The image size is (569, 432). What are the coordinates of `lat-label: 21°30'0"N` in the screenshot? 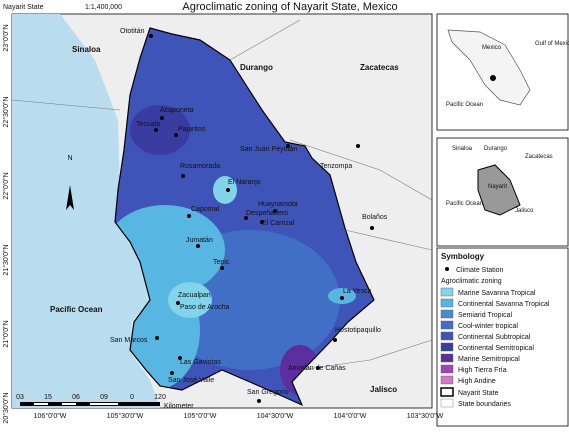 It's located at (6, 259).